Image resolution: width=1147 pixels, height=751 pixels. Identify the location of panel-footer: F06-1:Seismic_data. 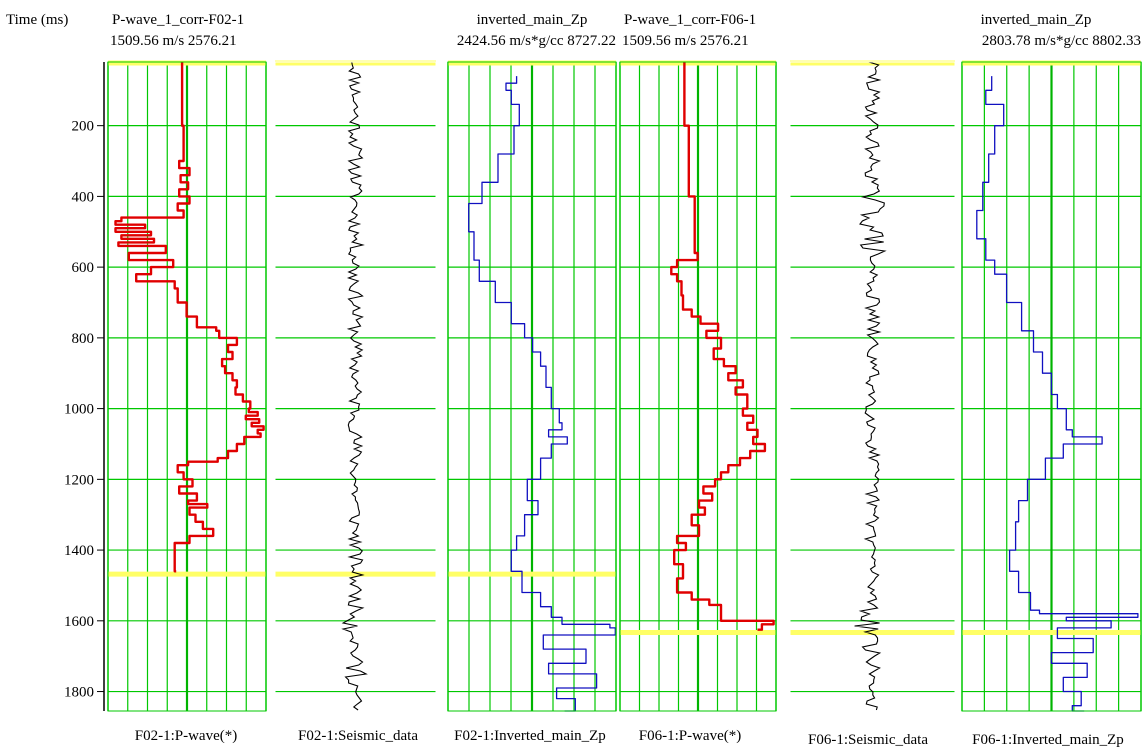
(868, 740).